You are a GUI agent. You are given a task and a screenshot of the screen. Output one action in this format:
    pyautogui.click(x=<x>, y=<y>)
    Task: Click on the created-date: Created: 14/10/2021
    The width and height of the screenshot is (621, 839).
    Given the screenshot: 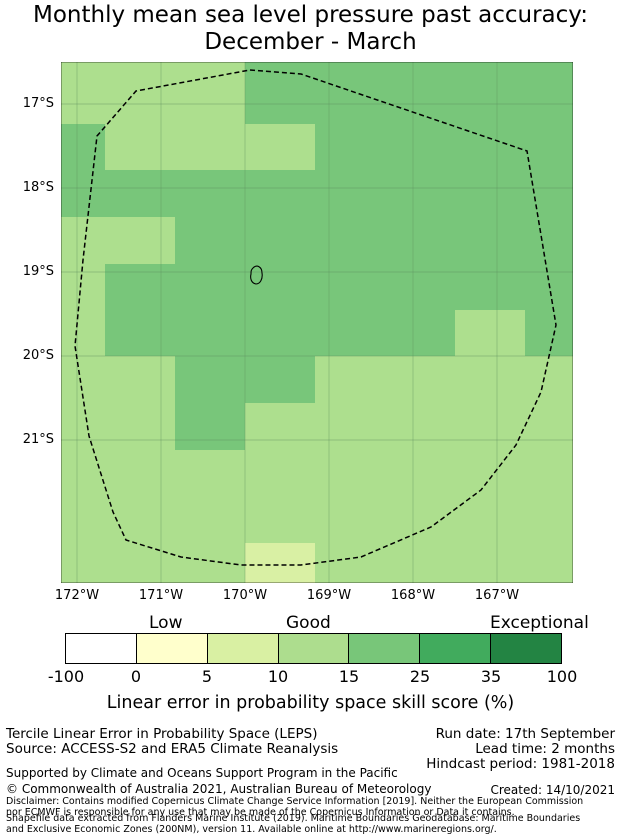 What is the action you would take?
    pyautogui.click(x=552, y=790)
    